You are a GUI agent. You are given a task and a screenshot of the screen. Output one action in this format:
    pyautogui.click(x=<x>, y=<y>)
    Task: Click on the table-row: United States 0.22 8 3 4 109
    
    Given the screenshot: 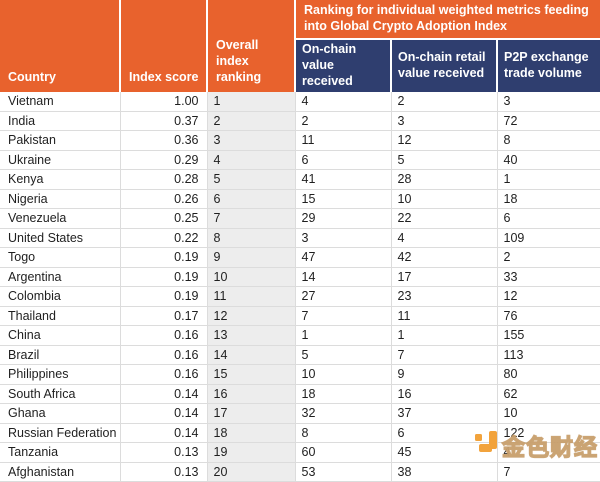 What is the action you would take?
    pyautogui.click(x=300, y=238)
    